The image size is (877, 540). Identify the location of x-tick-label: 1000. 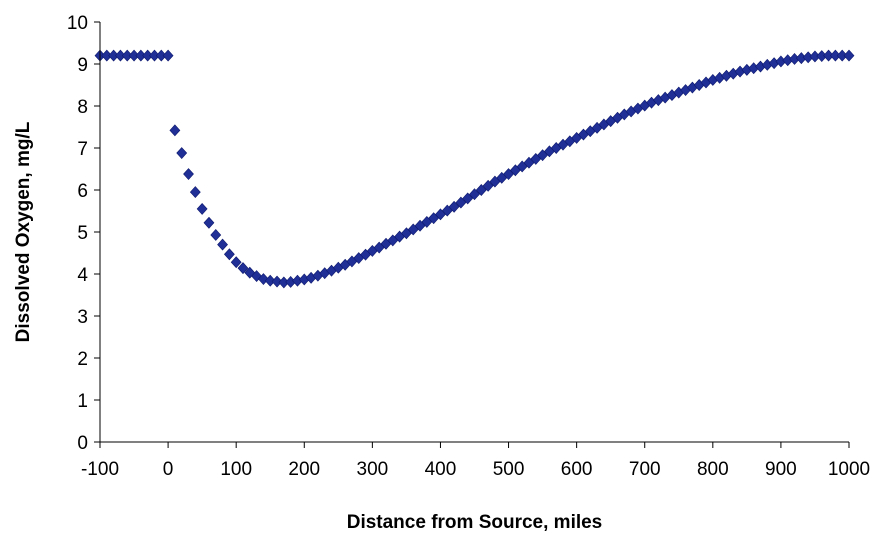
(849, 469).